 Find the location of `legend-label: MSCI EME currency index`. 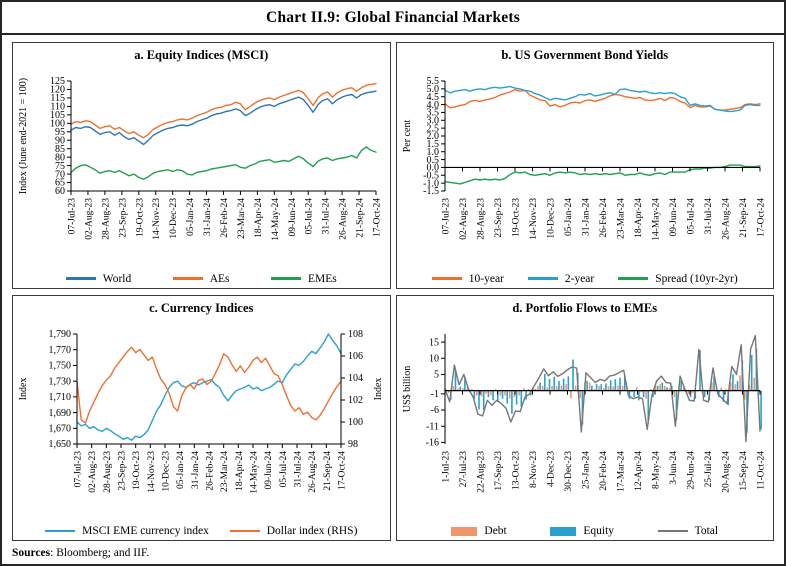

legend-label: MSCI EME currency index is located at coordinates (145, 531).